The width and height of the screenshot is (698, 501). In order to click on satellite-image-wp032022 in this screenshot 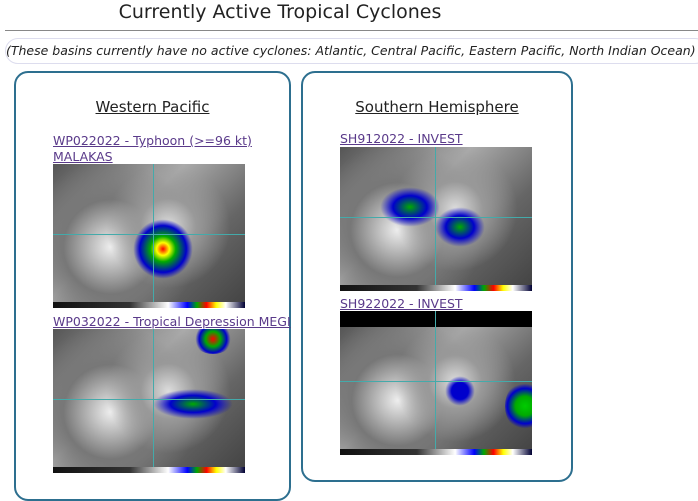, I will do `click(149, 401)`.